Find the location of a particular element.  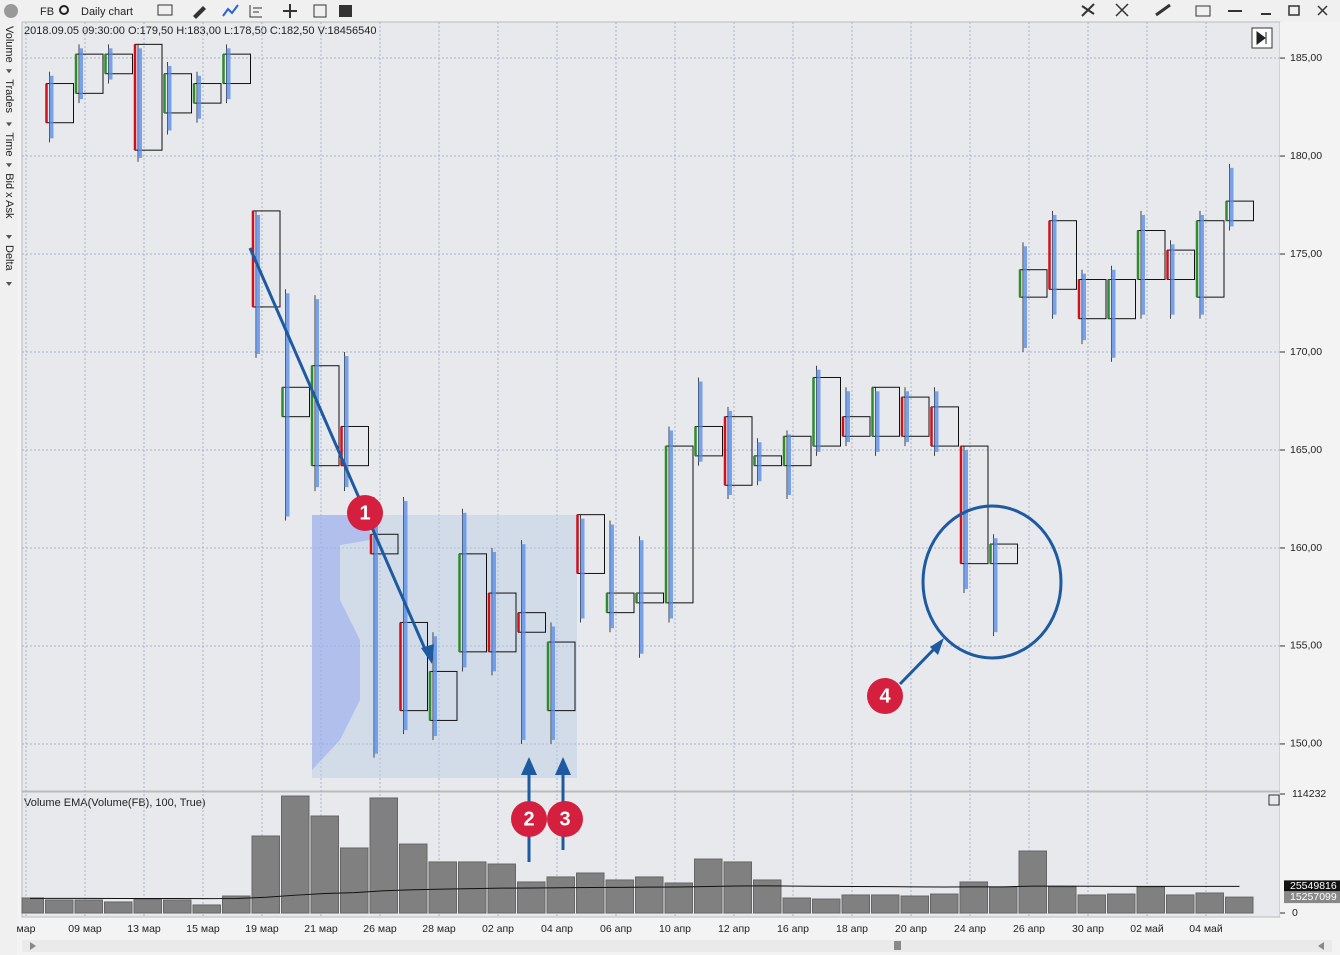

y-tick-label: 114232 is located at coordinates (1309, 794).